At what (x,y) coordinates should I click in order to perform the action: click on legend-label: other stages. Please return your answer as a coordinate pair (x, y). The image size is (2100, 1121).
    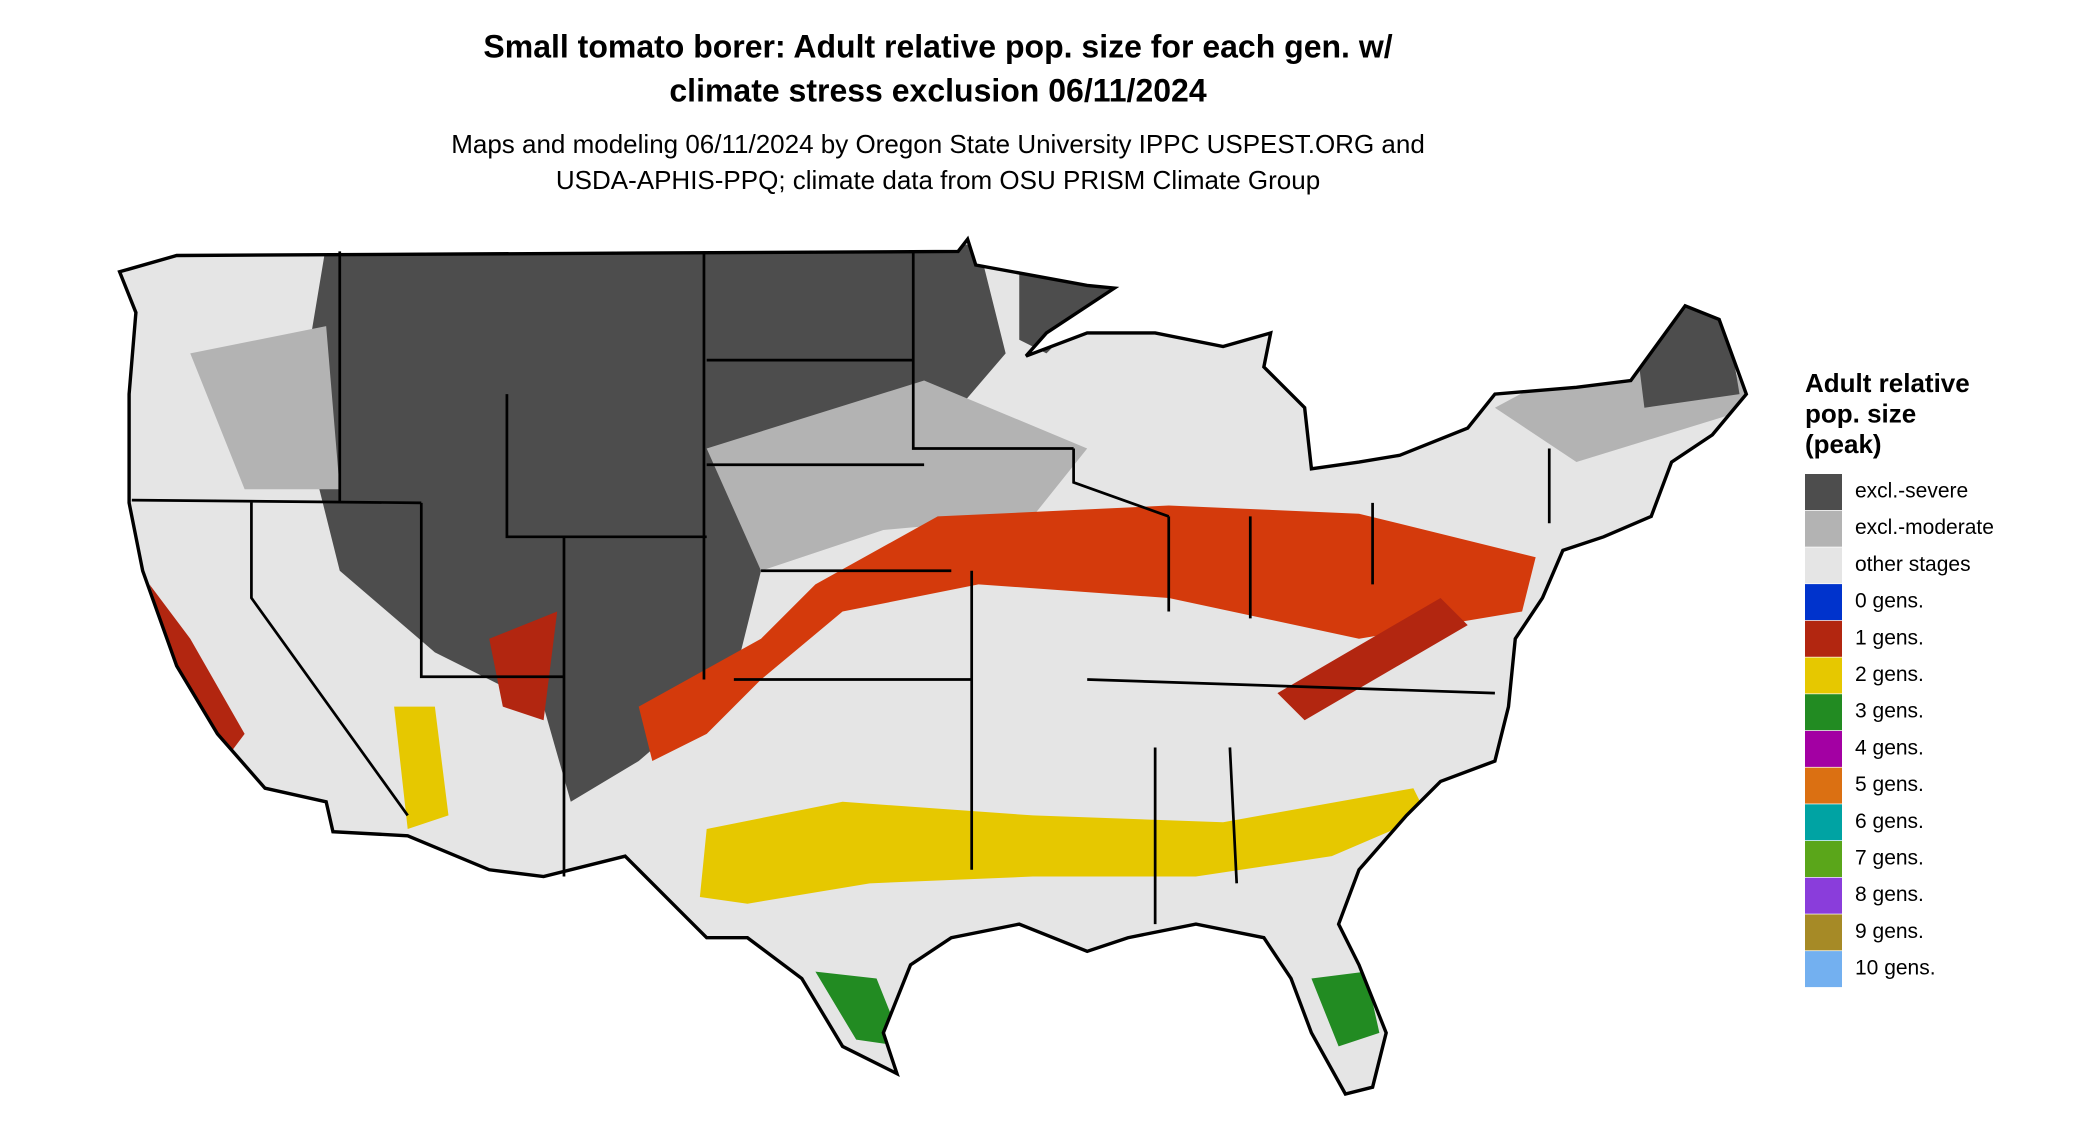
    Looking at the image, I should click on (1913, 564).